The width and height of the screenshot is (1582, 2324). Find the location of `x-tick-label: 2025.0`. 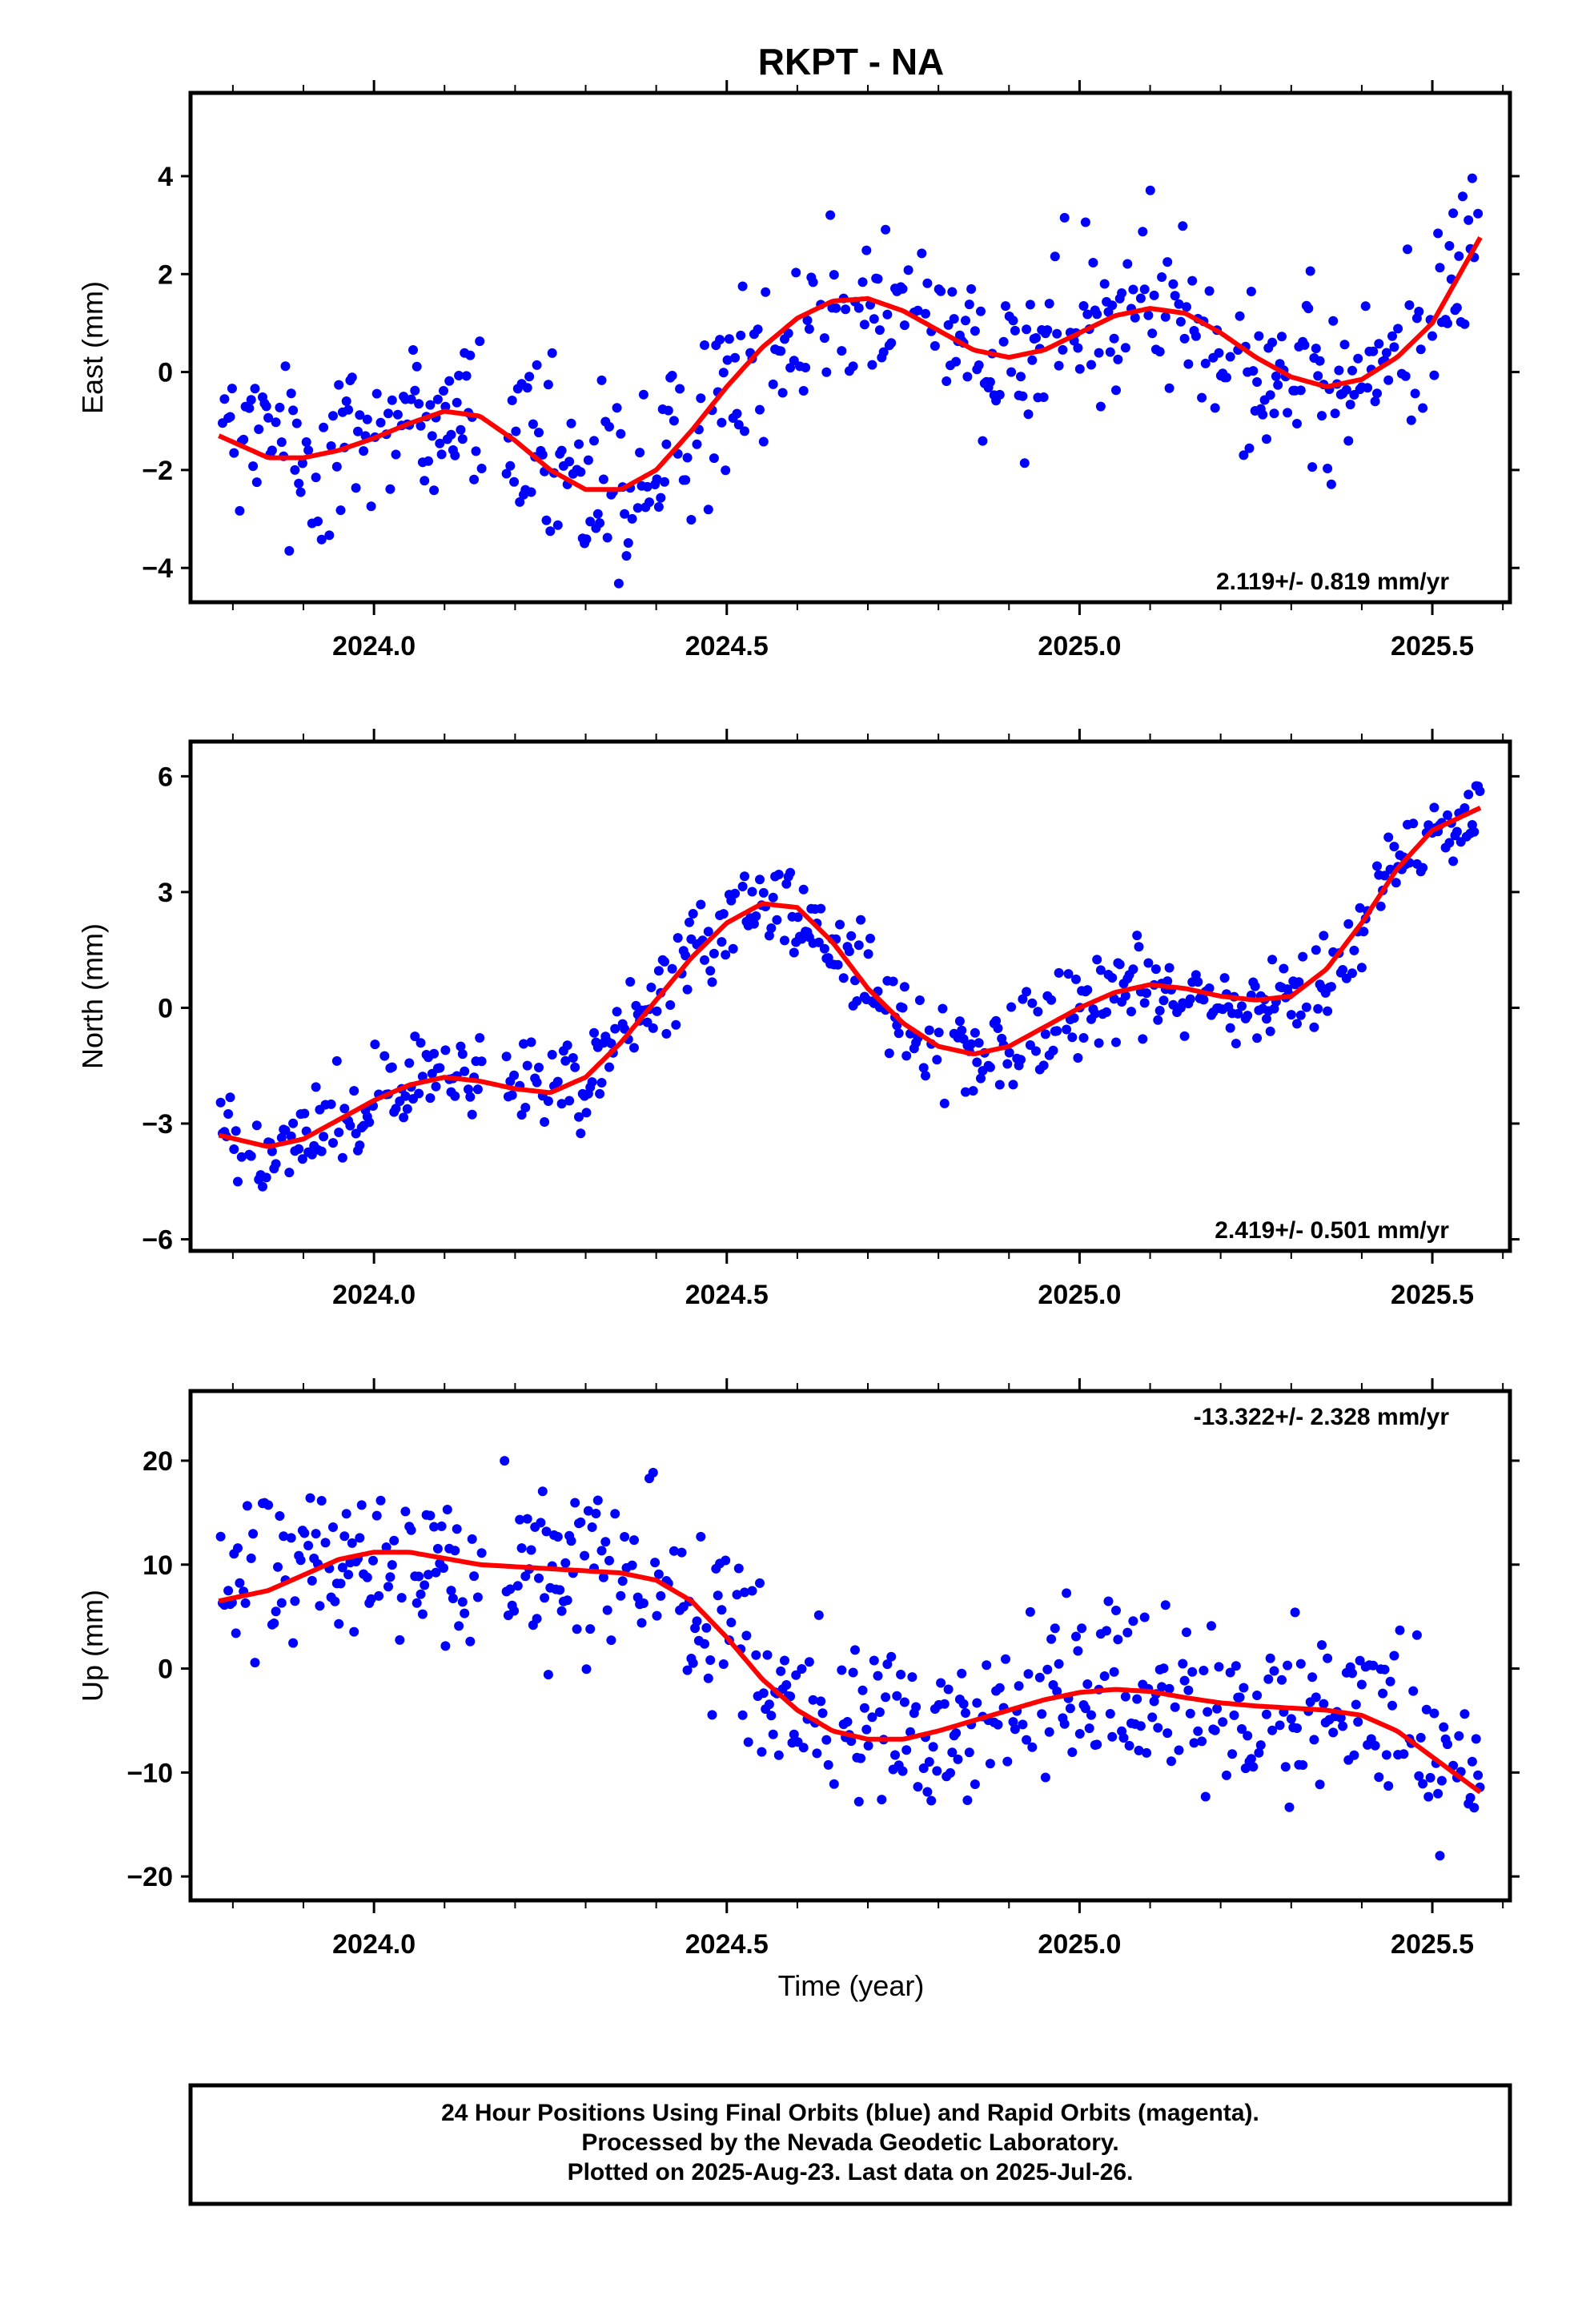

x-tick-label: 2025.0 is located at coordinates (1080, 646).